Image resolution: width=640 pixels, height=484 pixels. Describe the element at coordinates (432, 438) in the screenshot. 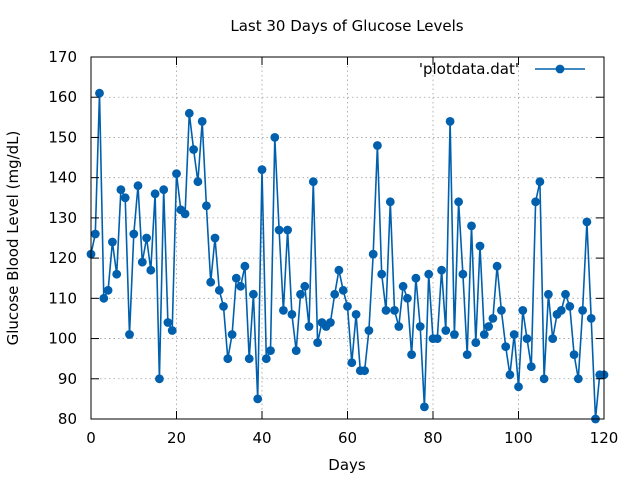

I see `x-tick-label: 80` at that location.